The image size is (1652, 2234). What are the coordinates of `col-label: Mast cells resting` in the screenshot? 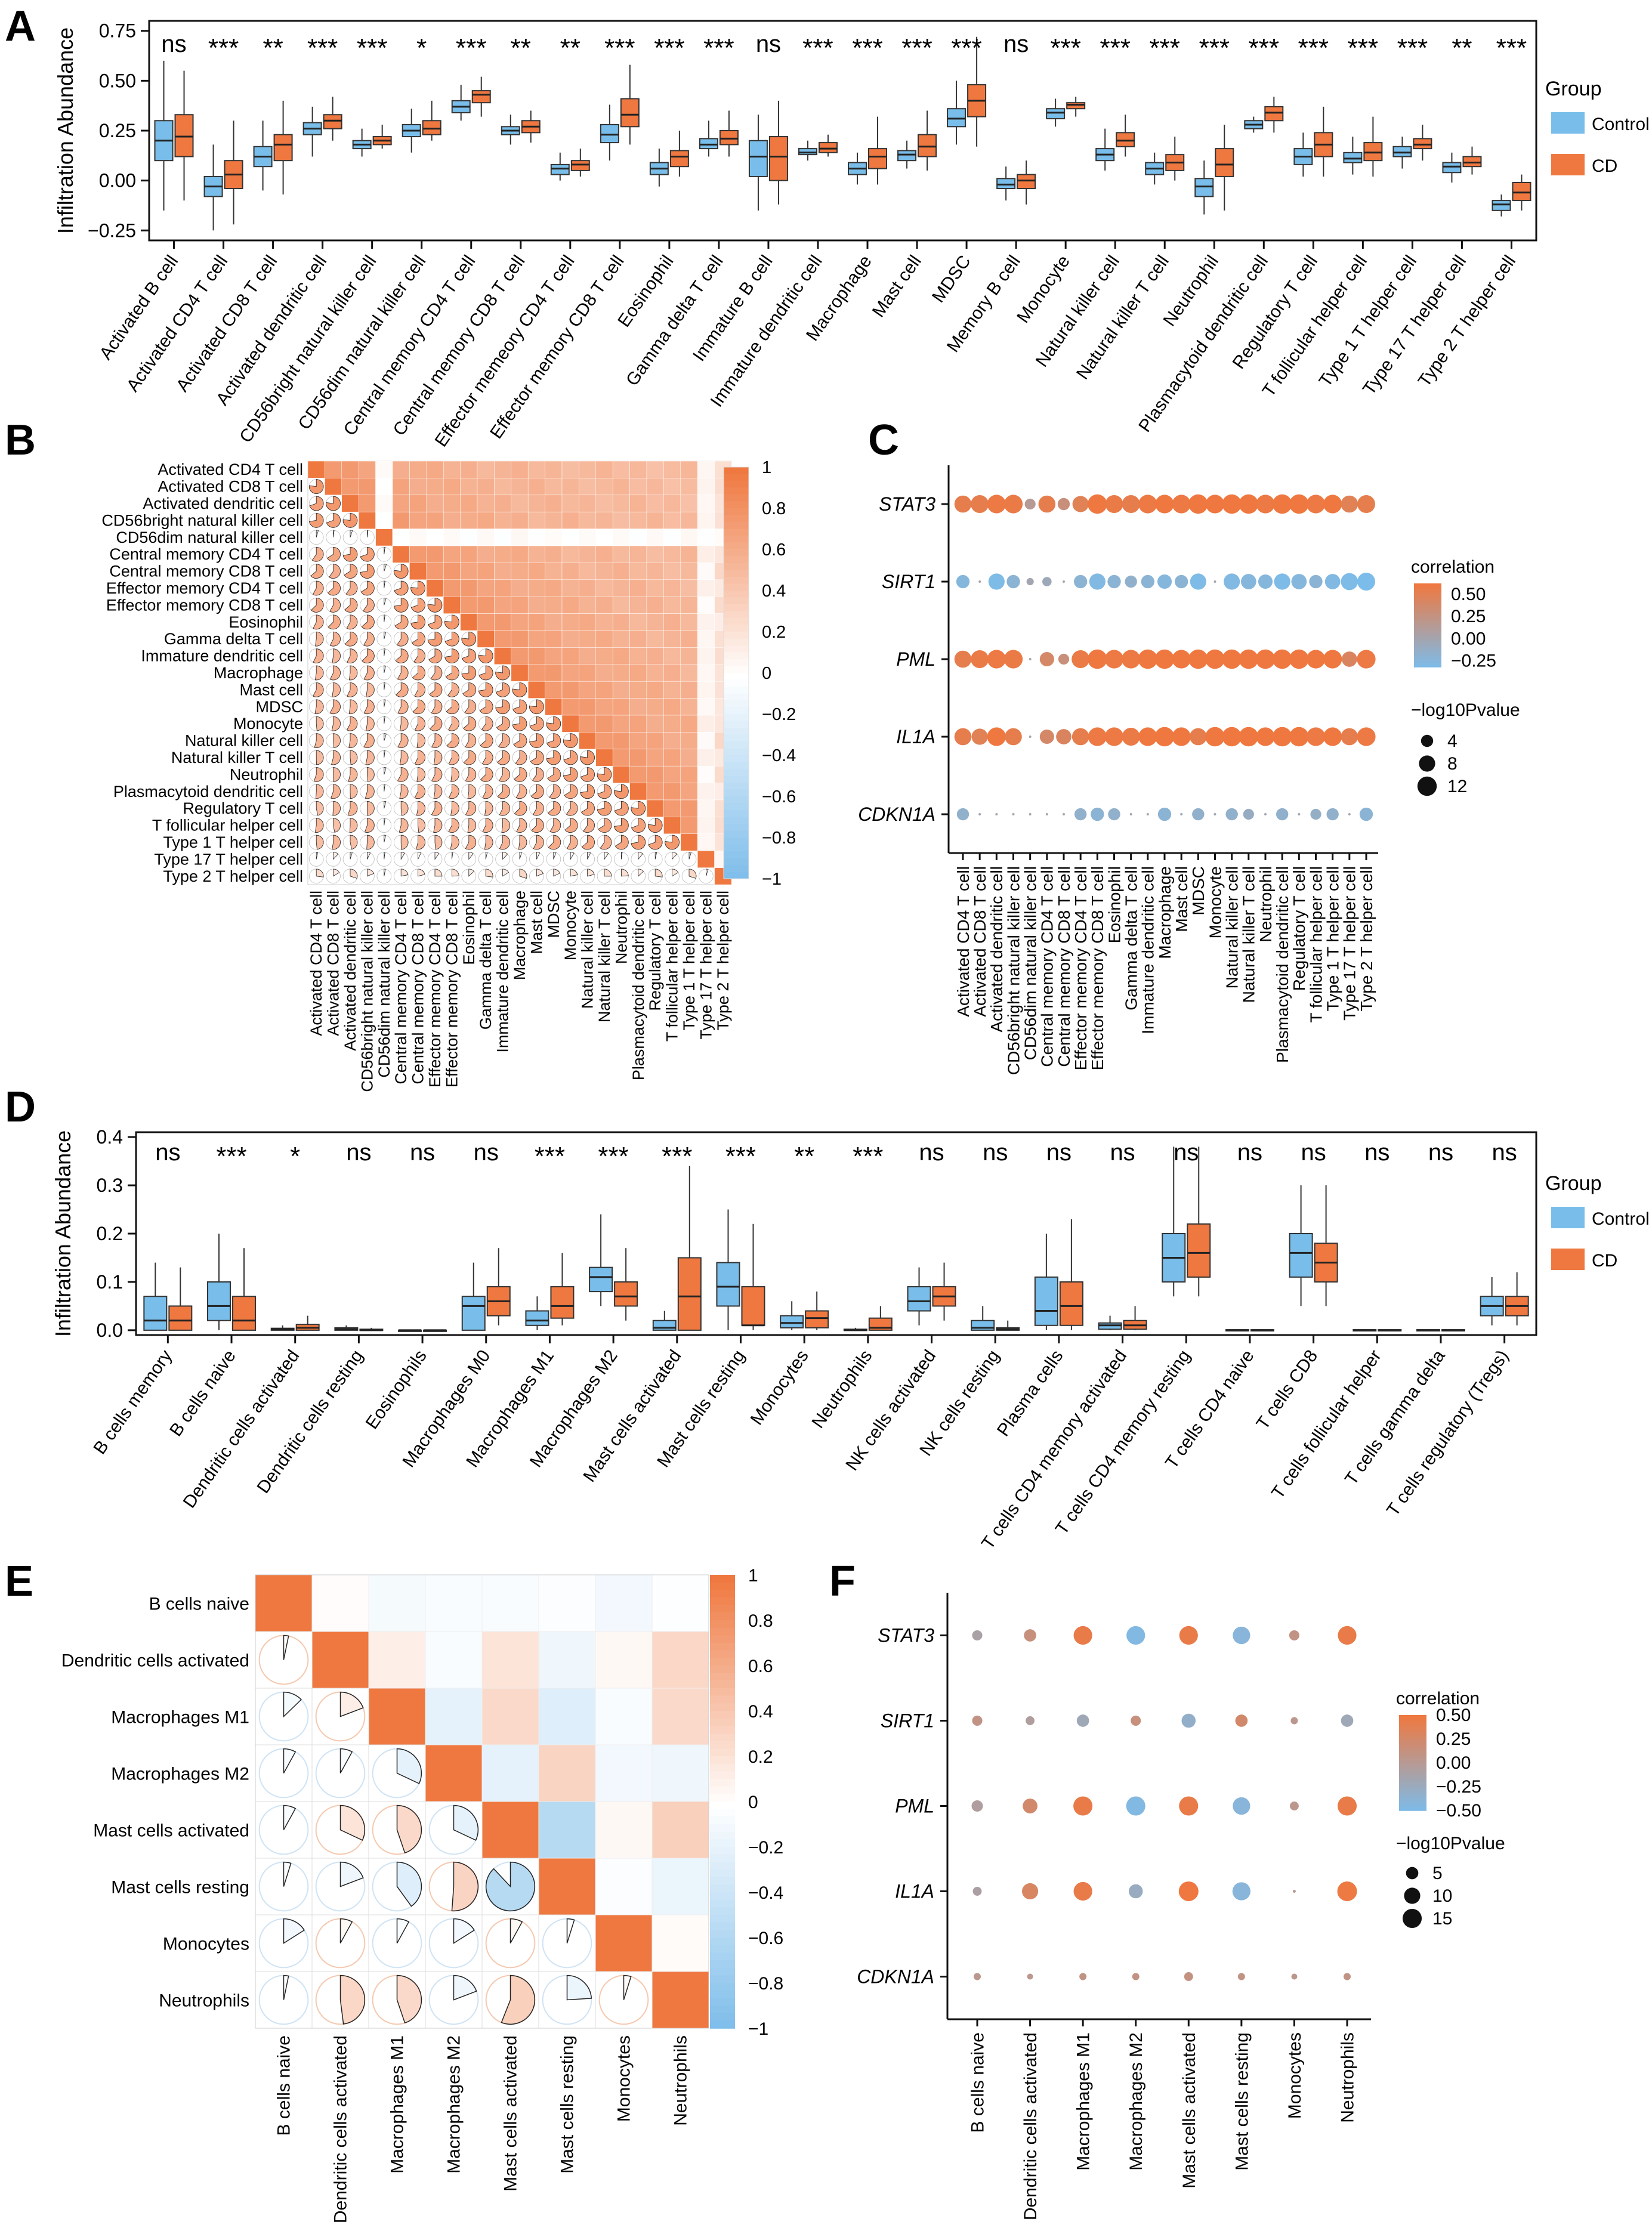 It's located at (568, 2104).